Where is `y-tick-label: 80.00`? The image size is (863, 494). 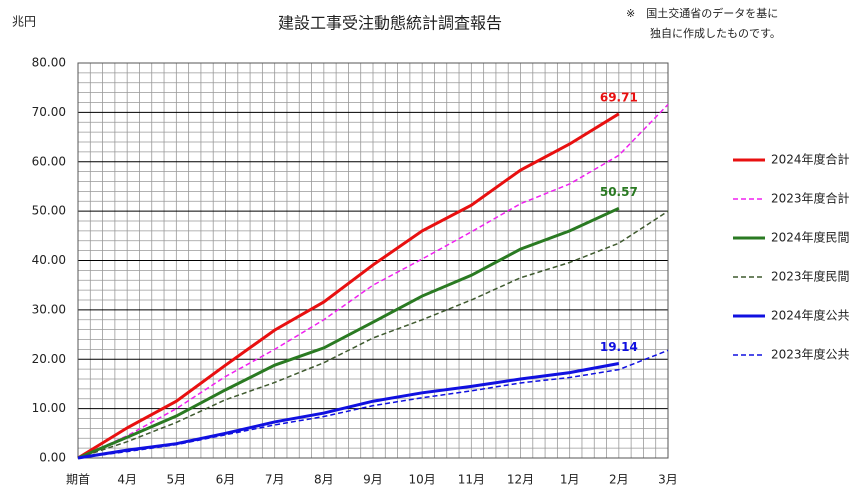
y-tick-label: 80.00 is located at coordinates (49, 63).